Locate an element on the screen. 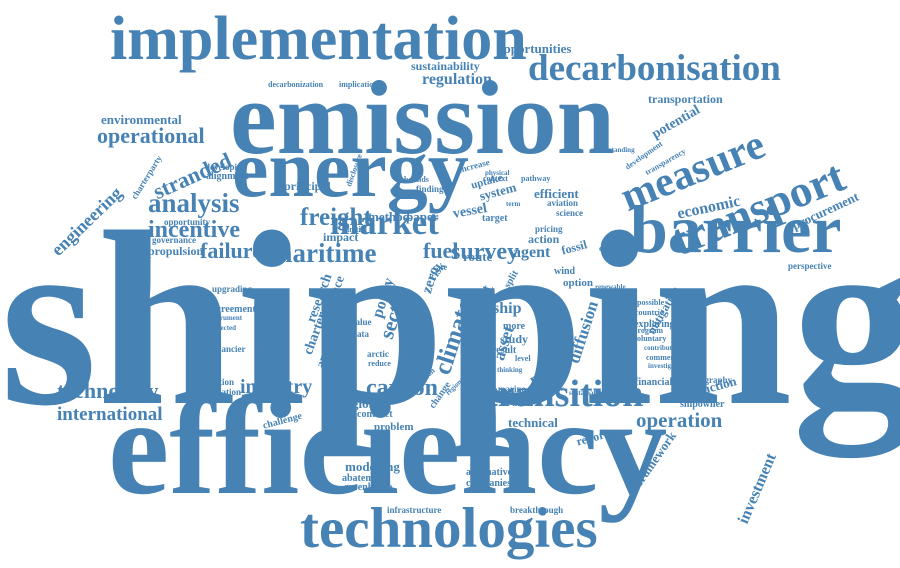 The image size is (900, 568). word-exploring: exploring is located at coordinates (654, 324).